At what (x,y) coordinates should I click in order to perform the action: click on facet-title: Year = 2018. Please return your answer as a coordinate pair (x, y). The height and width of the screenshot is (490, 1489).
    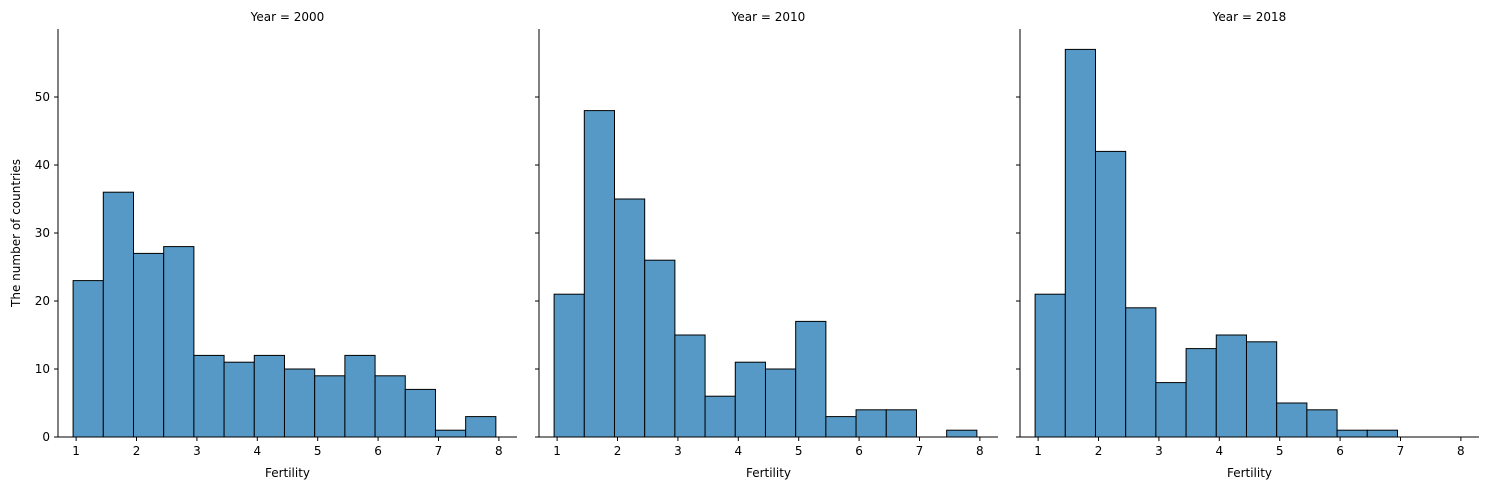
    Looking at the image, I should click on (1249, 17).